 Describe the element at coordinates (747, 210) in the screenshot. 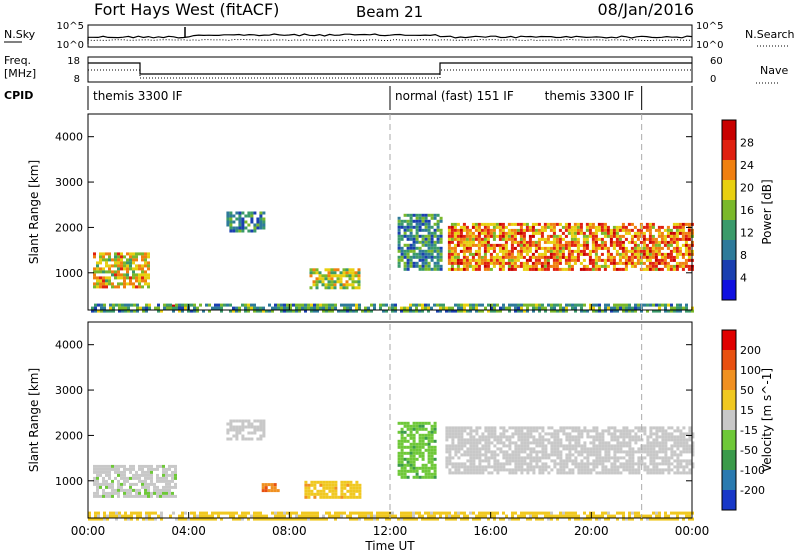

I see `colorbar-tick-label: 16` at that location.